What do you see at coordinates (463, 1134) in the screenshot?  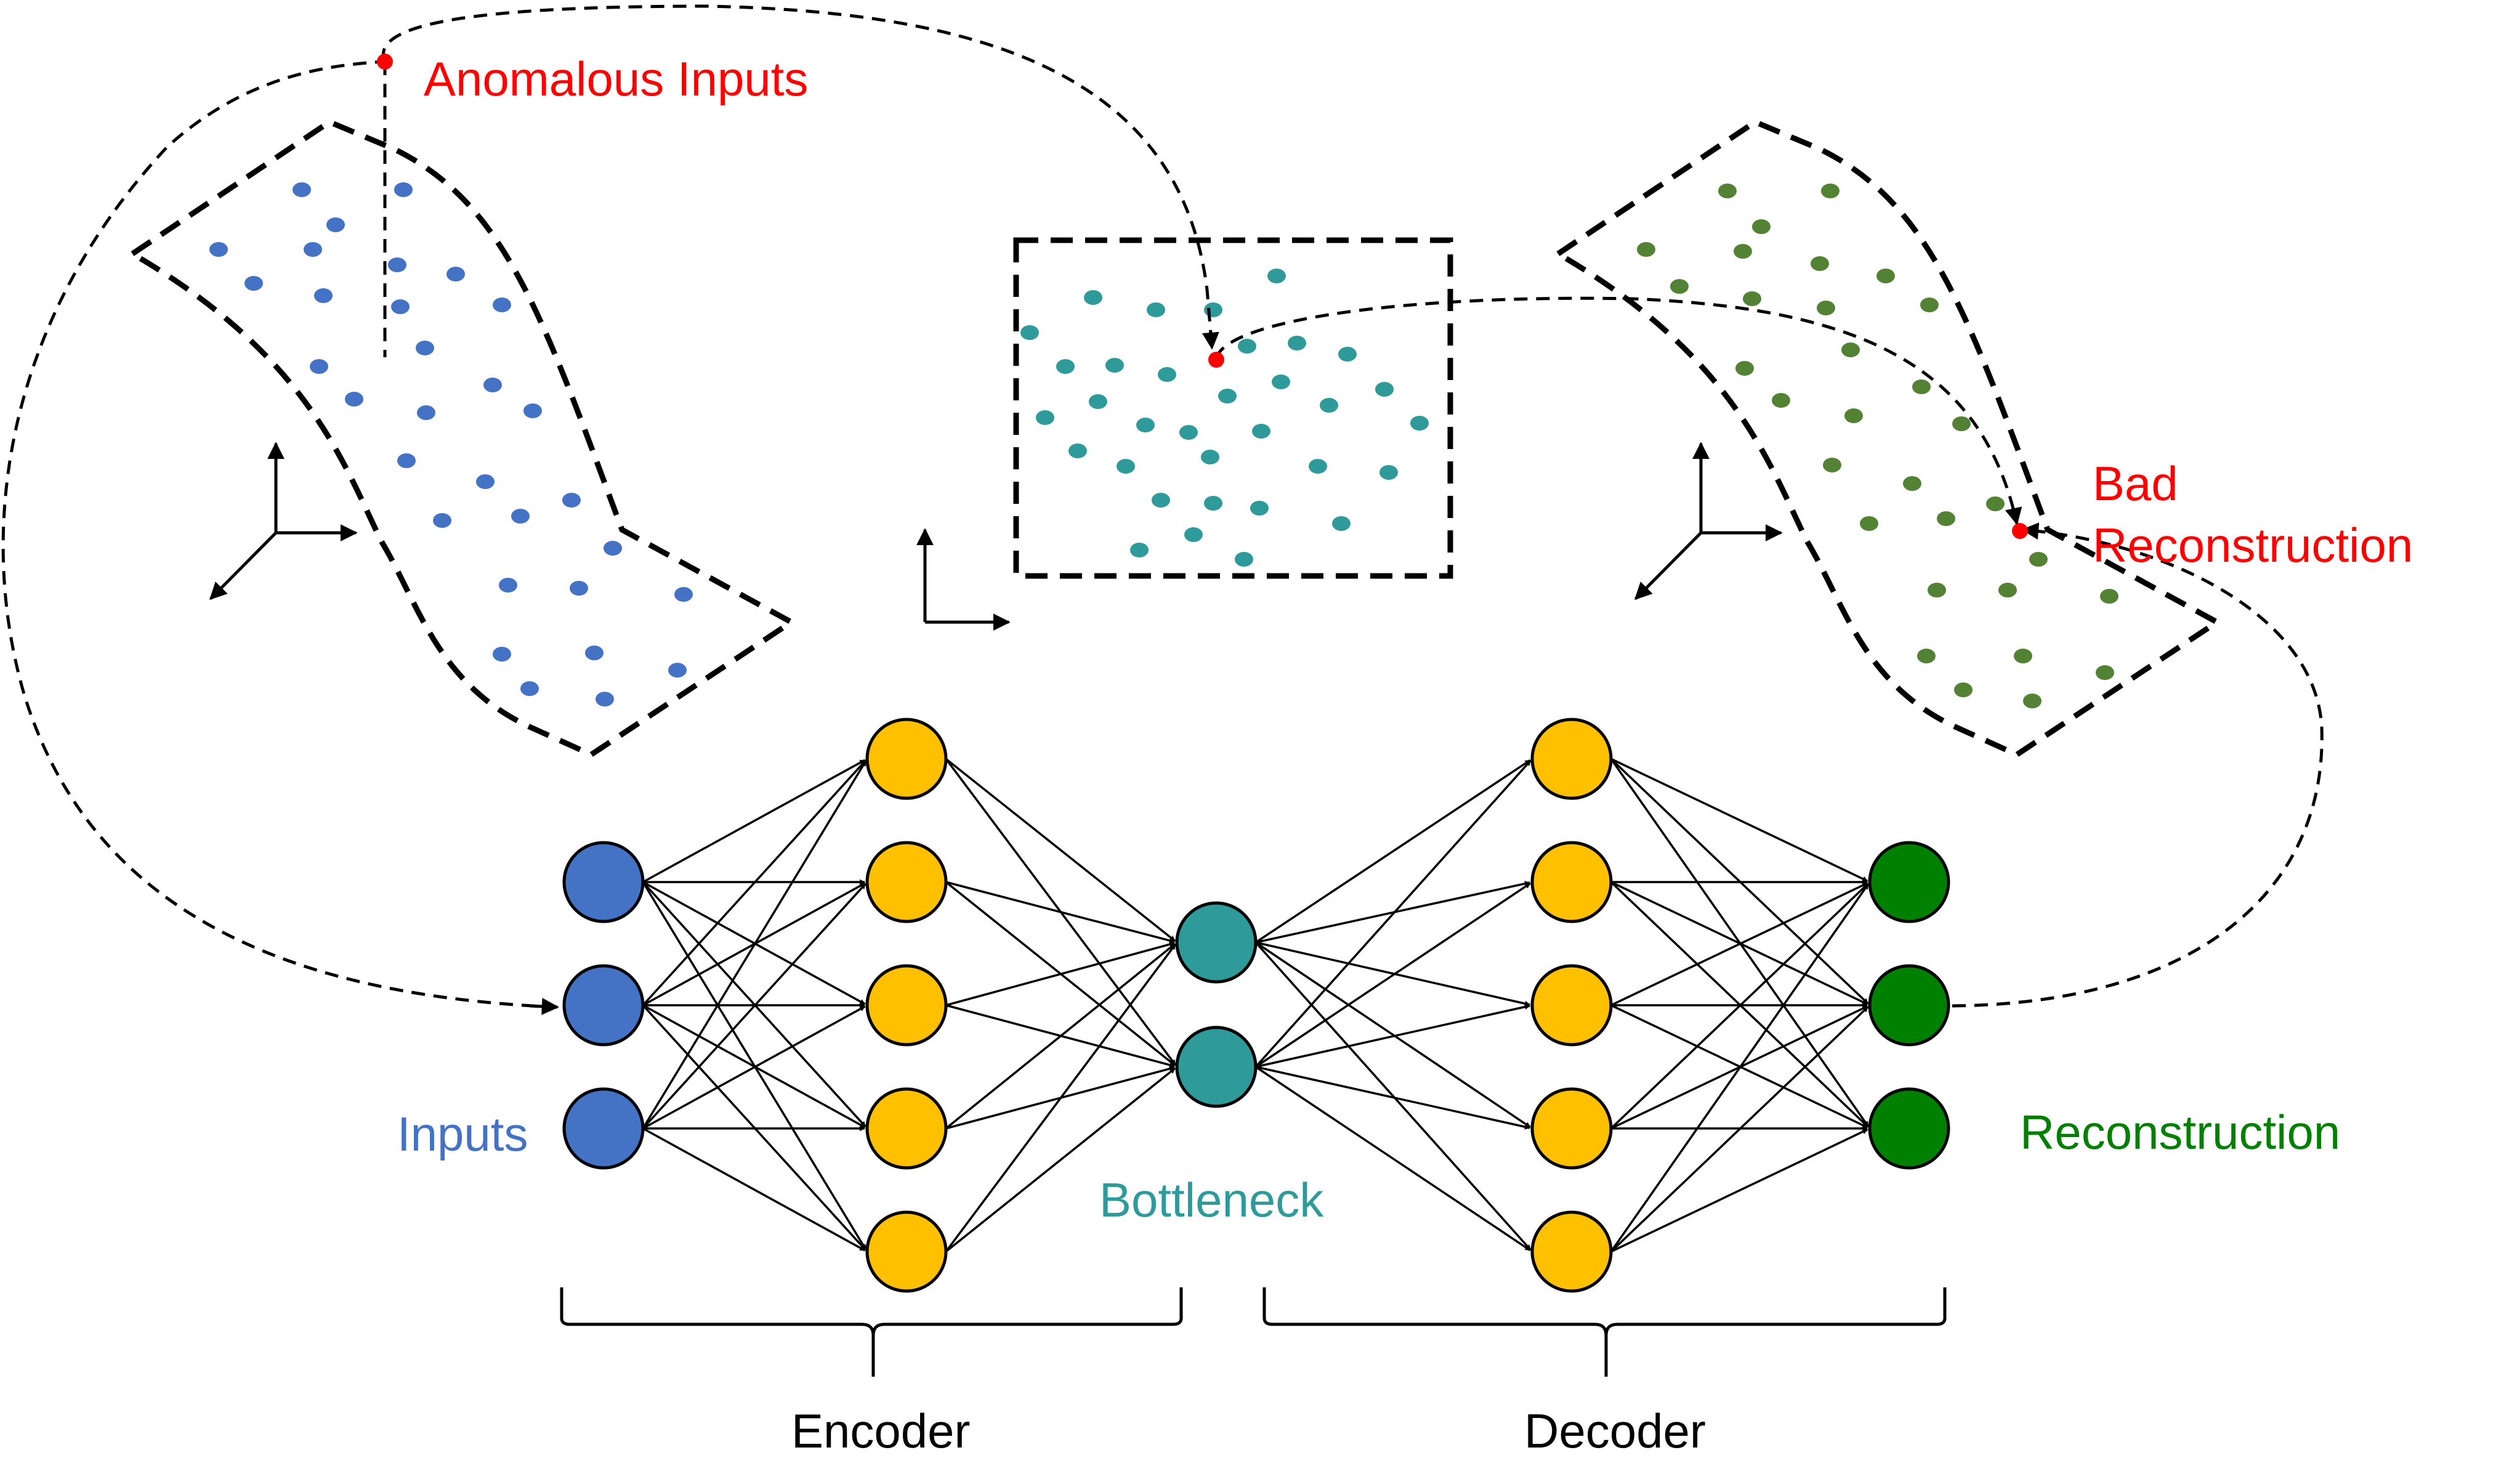 I see `inputs-label: Inputs` at bounding box center [463, 1134].